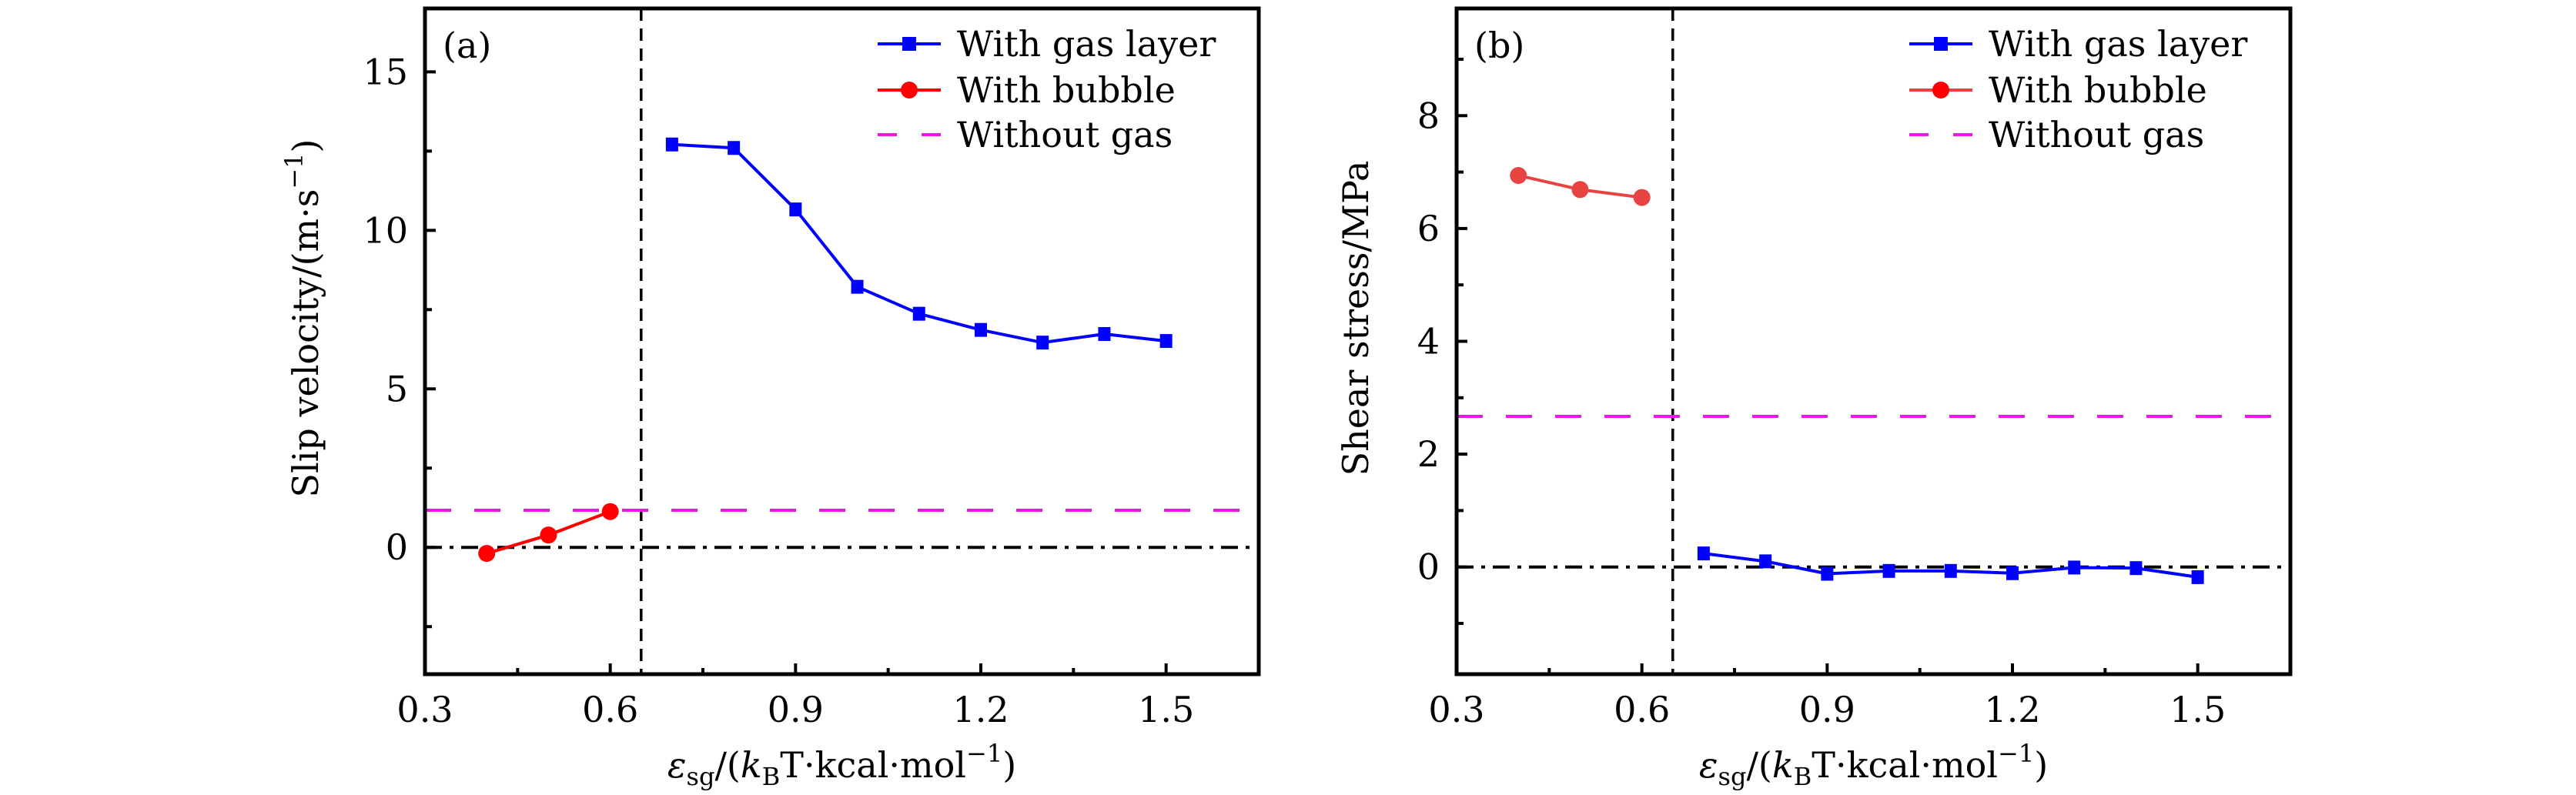 The height and width of the screenshot is (795, 2576). What do you see at coordinates (386, 230) in the screenshot?
I see `y-tick-label: 10` at bounding box center [386, 230].